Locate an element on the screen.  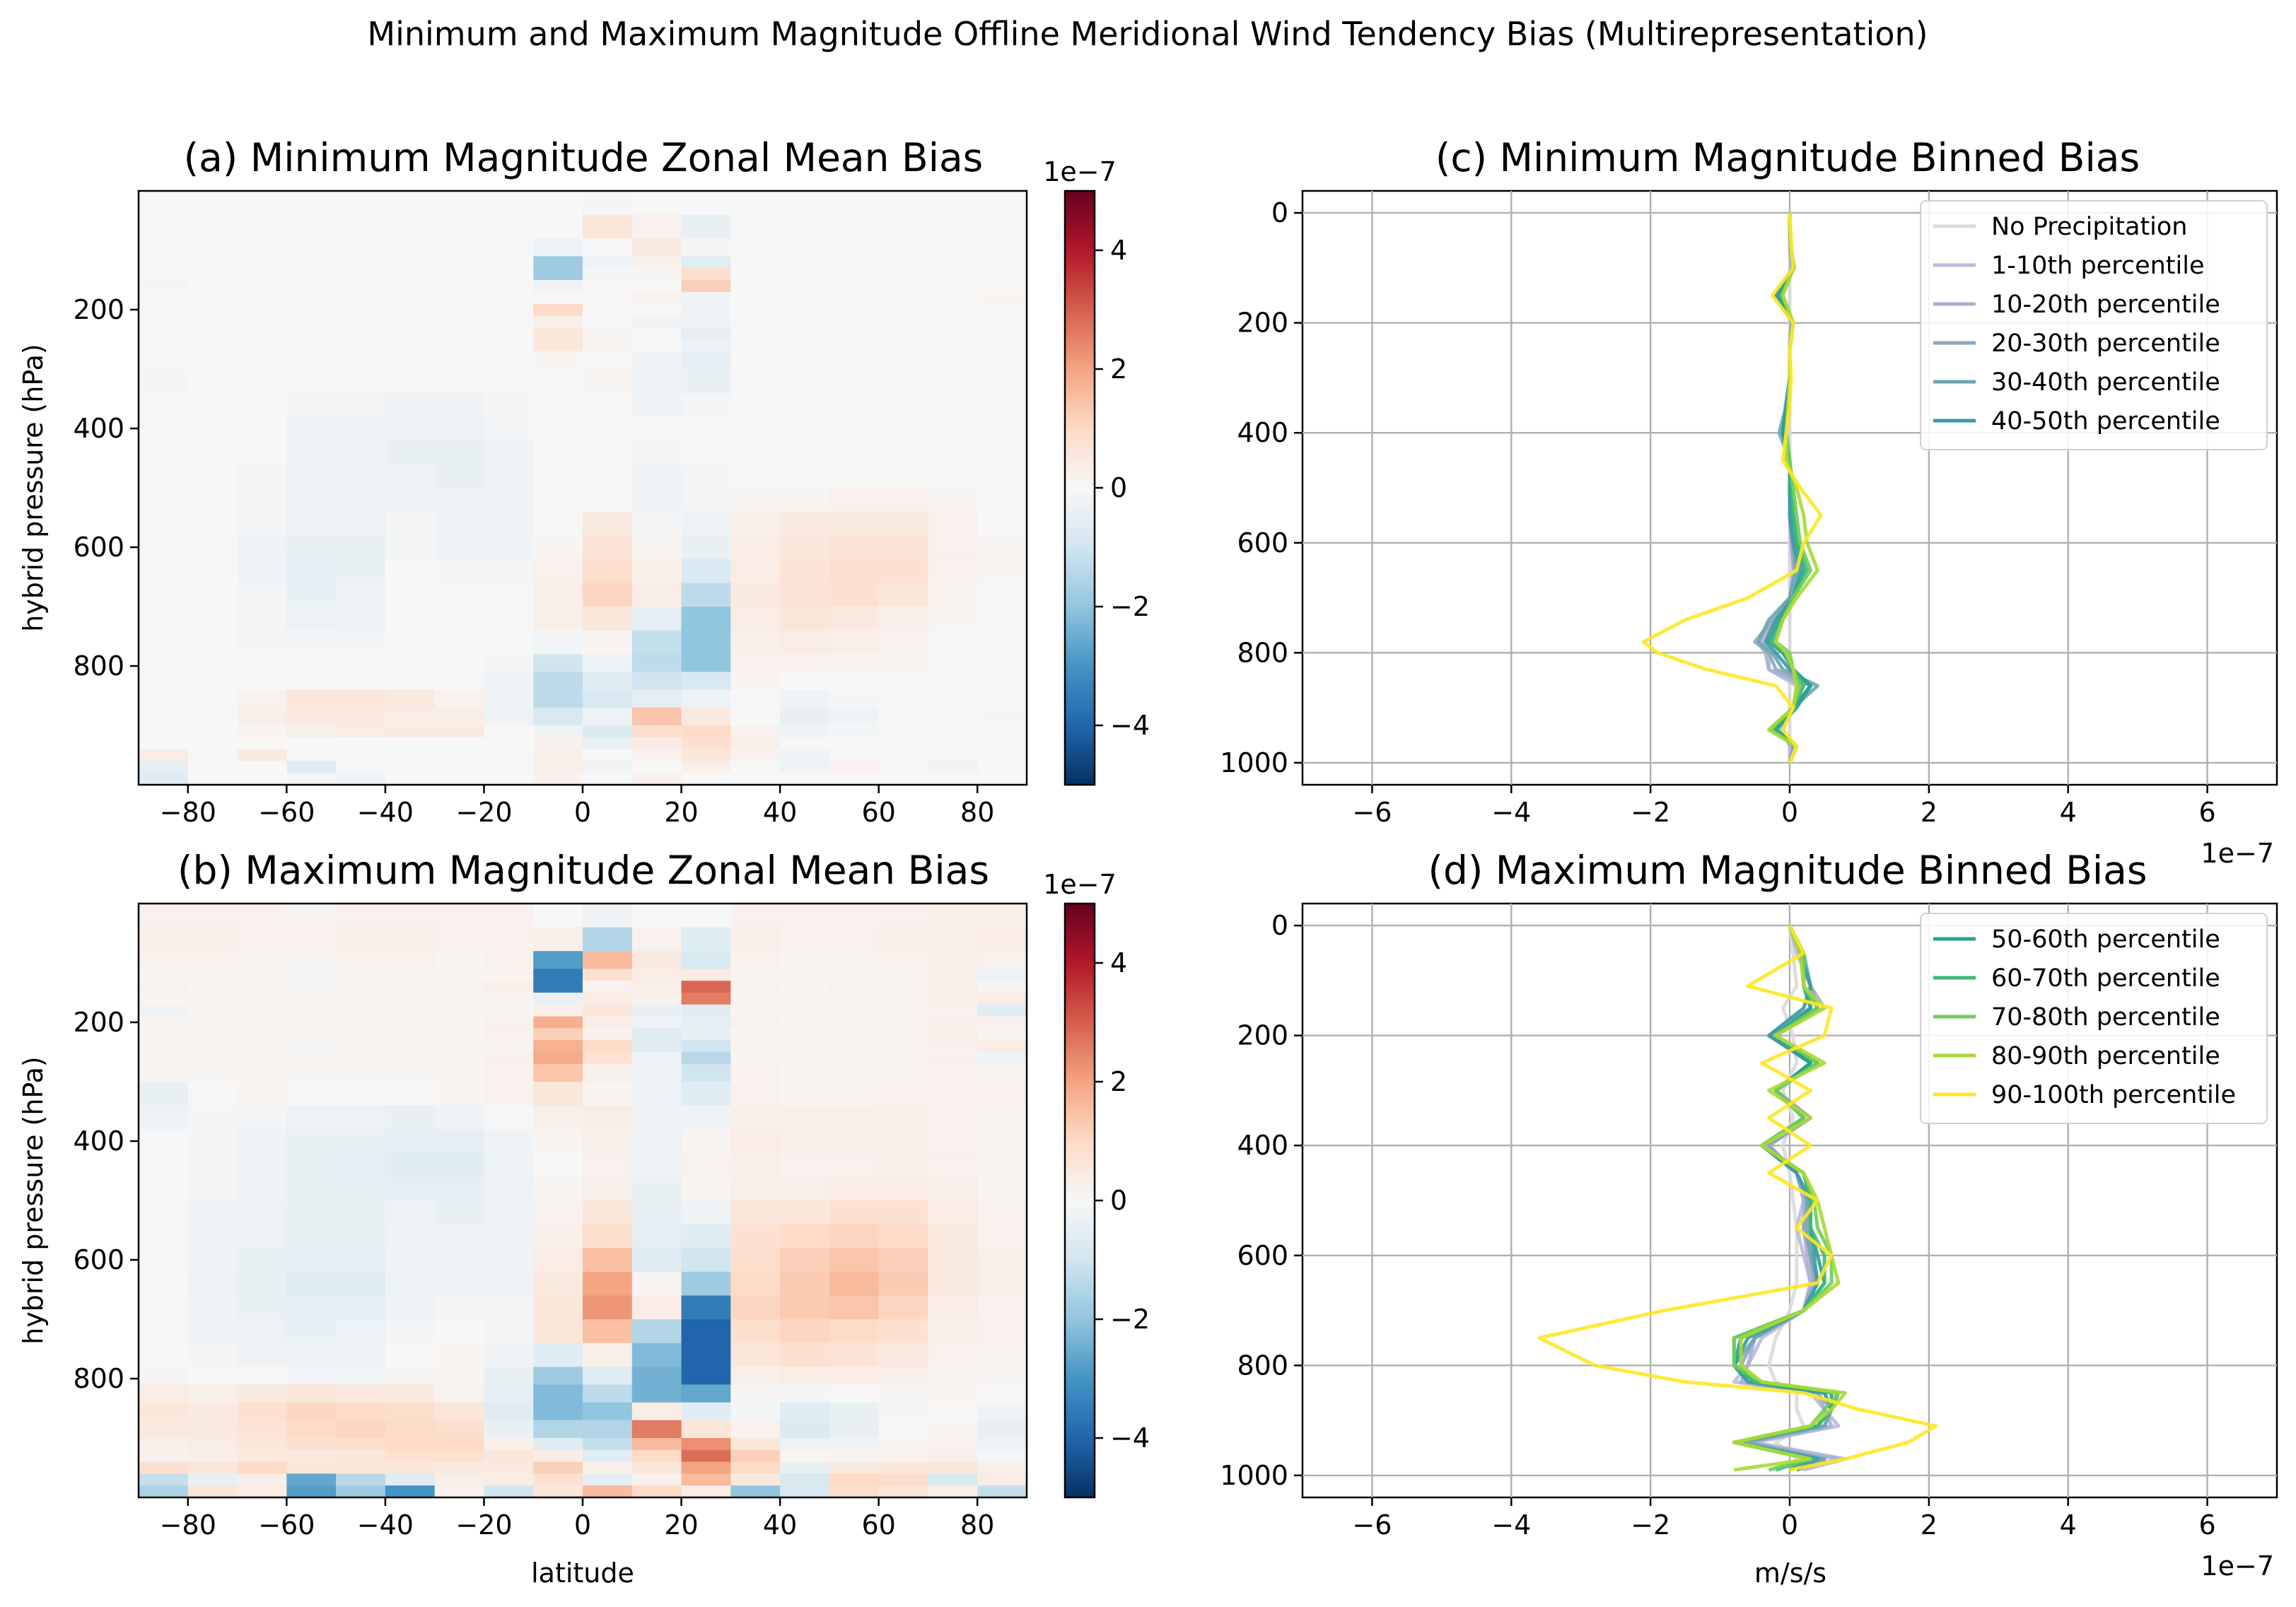
panel-d-xtick-label: 4 is located at coordinates (2069, 1525).